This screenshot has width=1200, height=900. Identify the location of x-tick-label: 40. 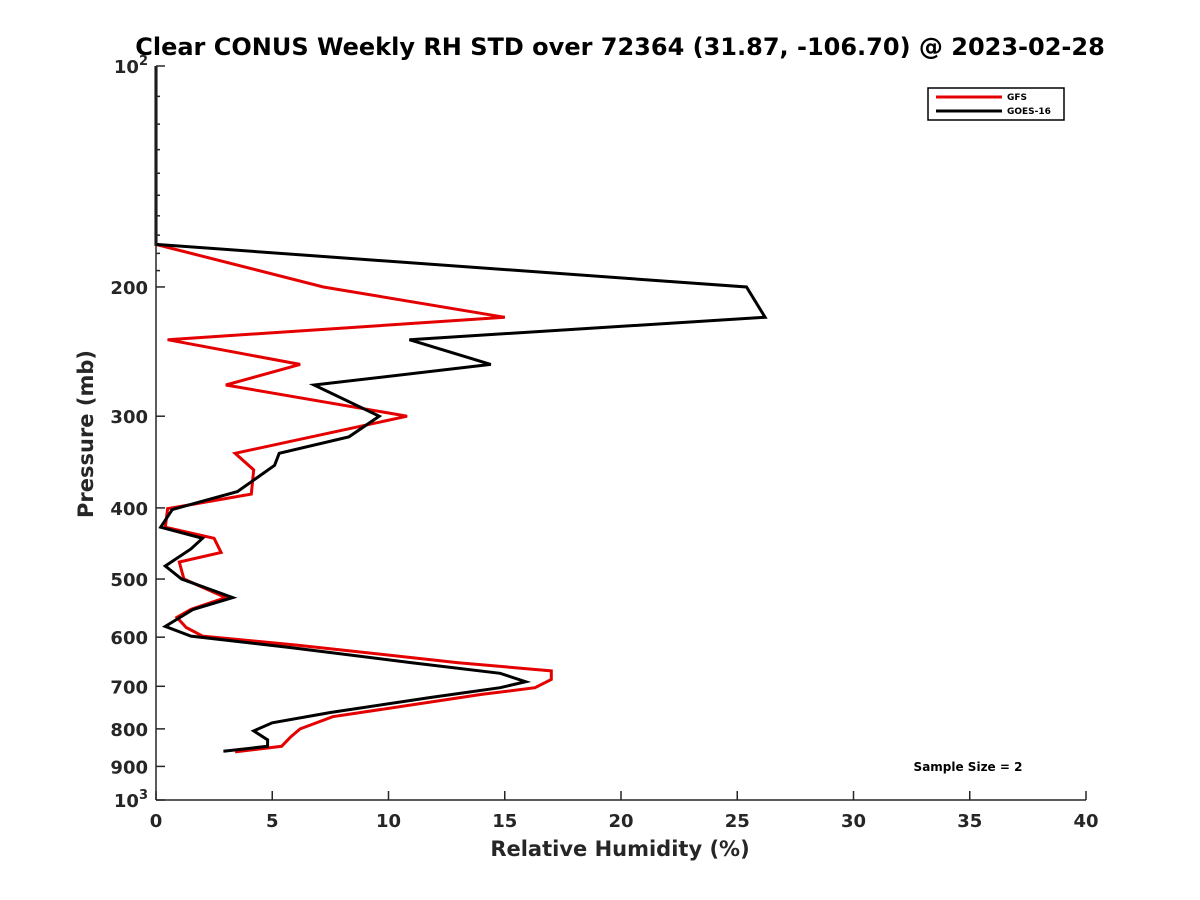
(1085, 821).